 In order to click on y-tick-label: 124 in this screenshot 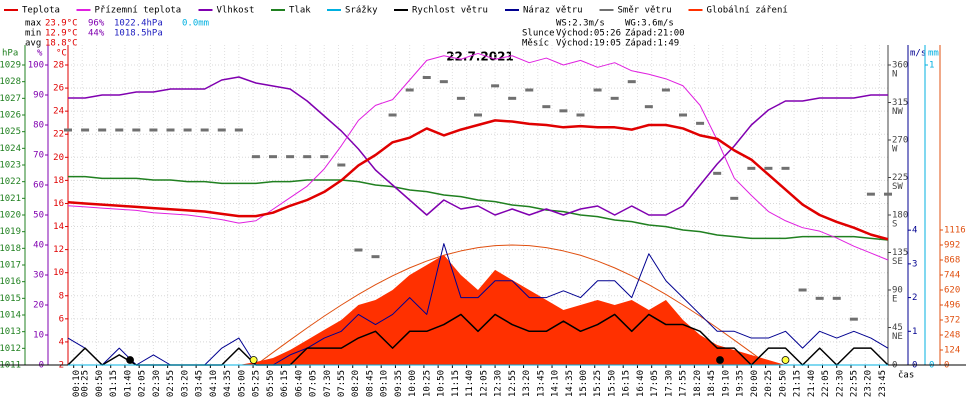, I will do `click(952, 351)`.